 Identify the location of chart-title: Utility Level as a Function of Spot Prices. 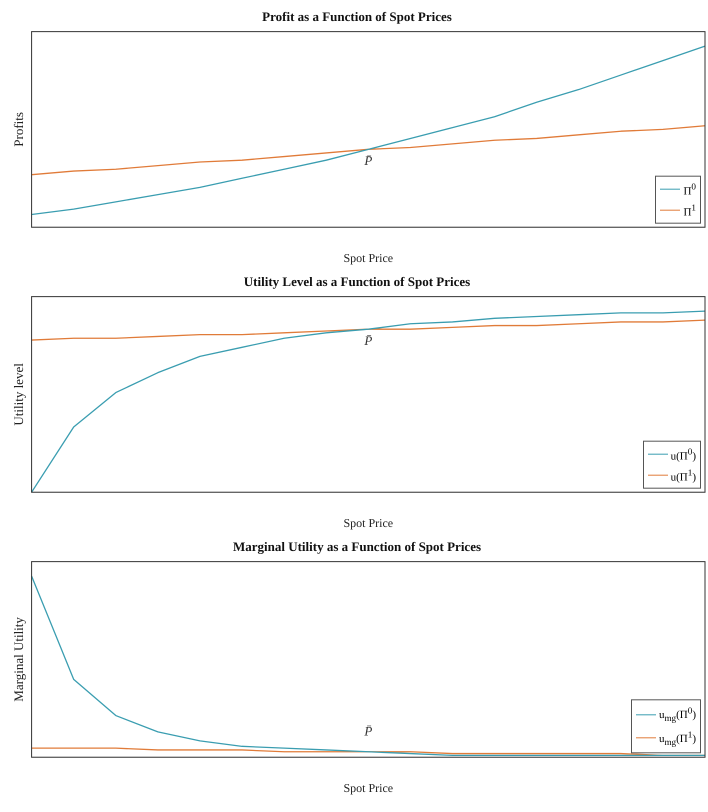
(357, 282).